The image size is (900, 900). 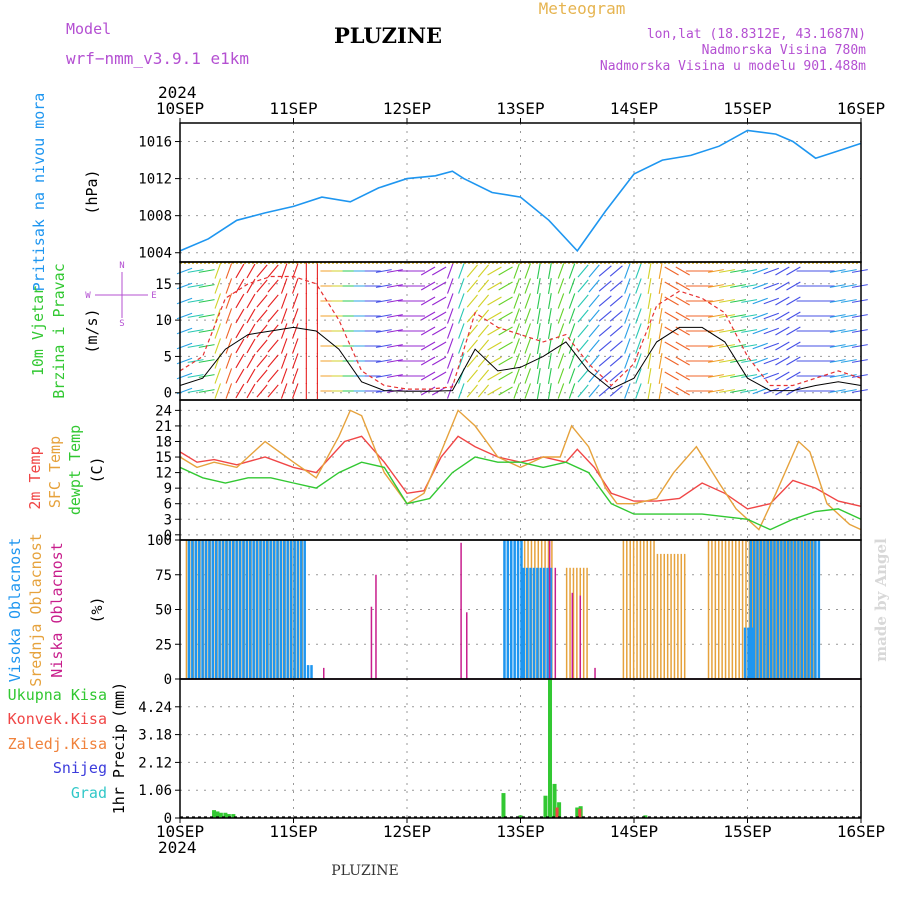 I want to click on temperature-ytick-label: 6, so click(x=168, y=505).